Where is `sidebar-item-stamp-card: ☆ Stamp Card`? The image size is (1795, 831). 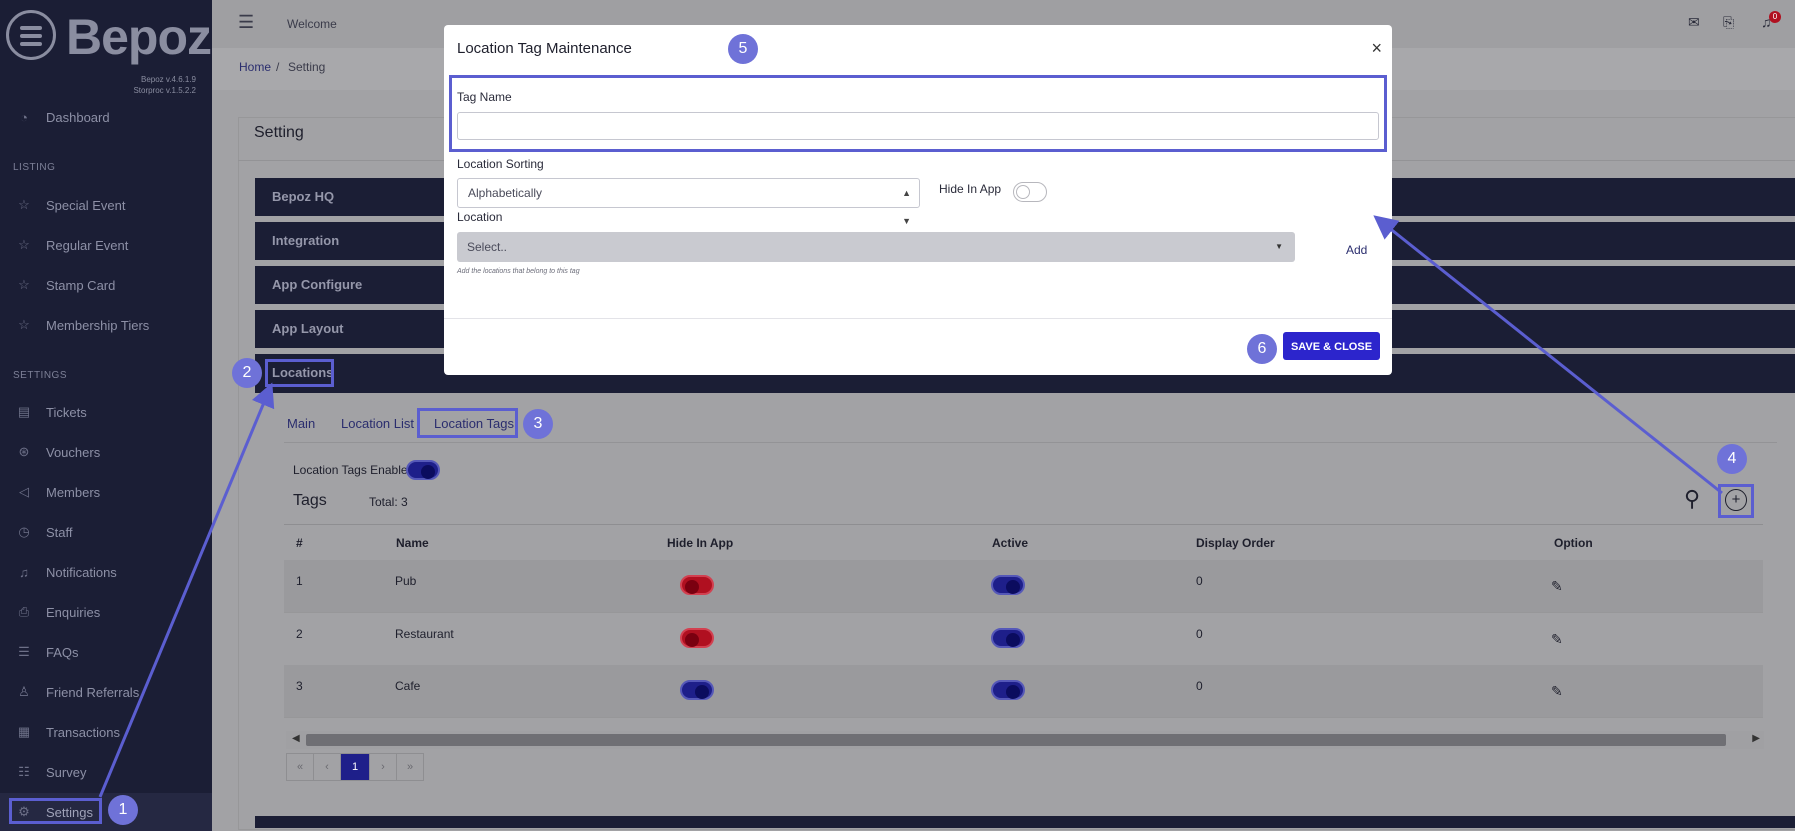
sidebar-item-stamp-card: ☆ Stamp Card is located at coordinates (106, 285).